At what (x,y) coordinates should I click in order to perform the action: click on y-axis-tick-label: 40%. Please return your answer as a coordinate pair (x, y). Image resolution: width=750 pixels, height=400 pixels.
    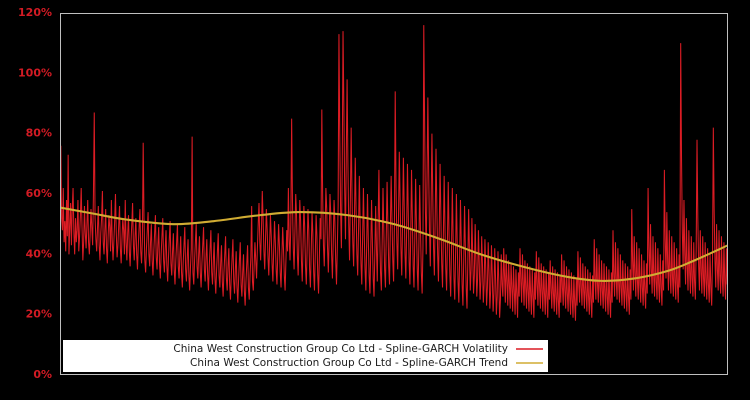
    Looking at the image, I should click on (39, 253).